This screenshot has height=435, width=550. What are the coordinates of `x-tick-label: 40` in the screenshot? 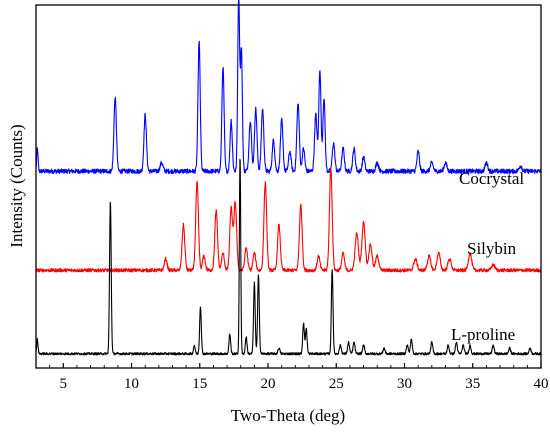 It's located at (541, 384).